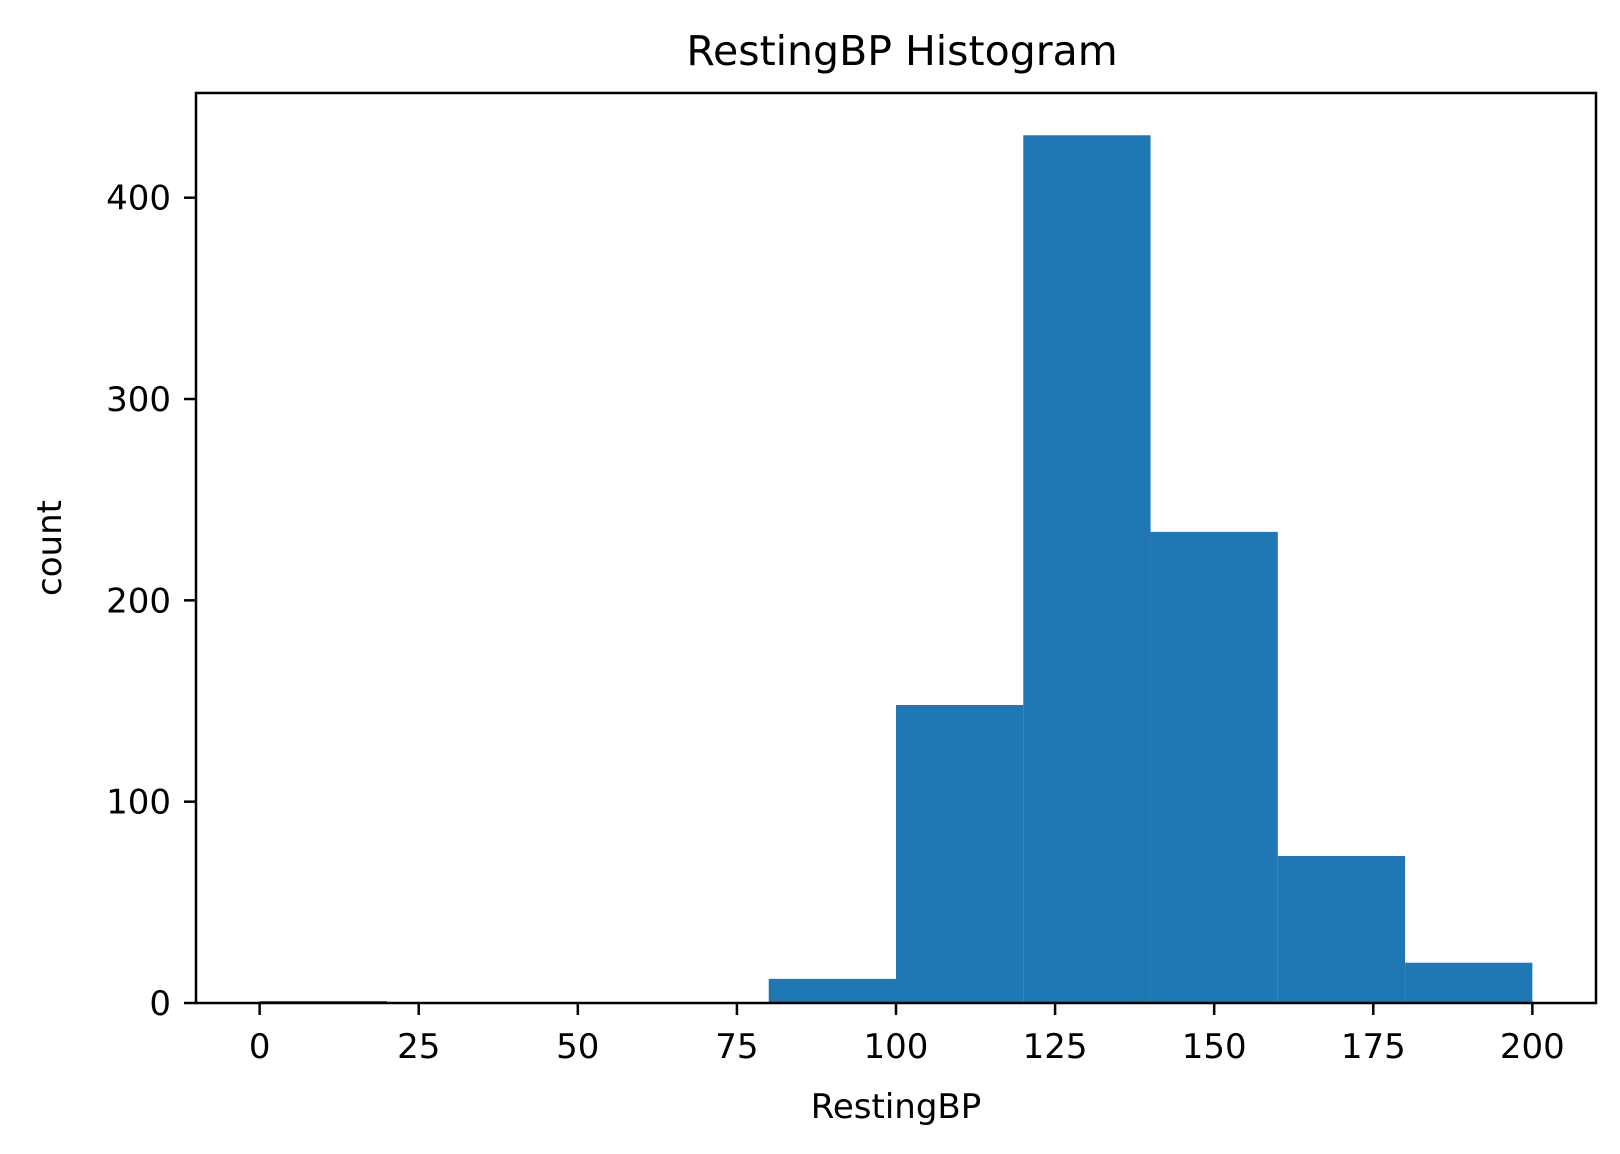 The image size is (1620, 1154). I want to click on x-axis-label: RestingBP, so click(896, 1107).